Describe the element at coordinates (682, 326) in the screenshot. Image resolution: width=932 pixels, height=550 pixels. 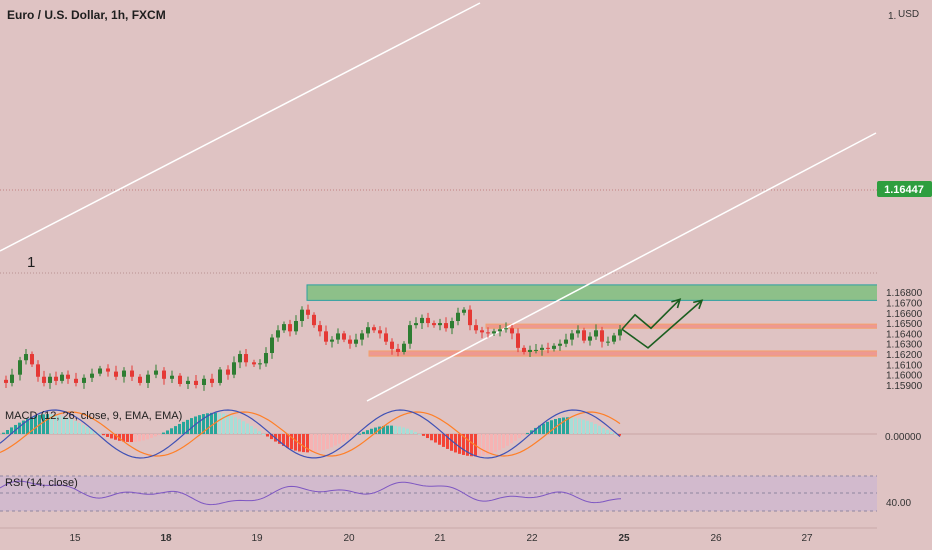
I see `upper-resistance-zone` at that location.